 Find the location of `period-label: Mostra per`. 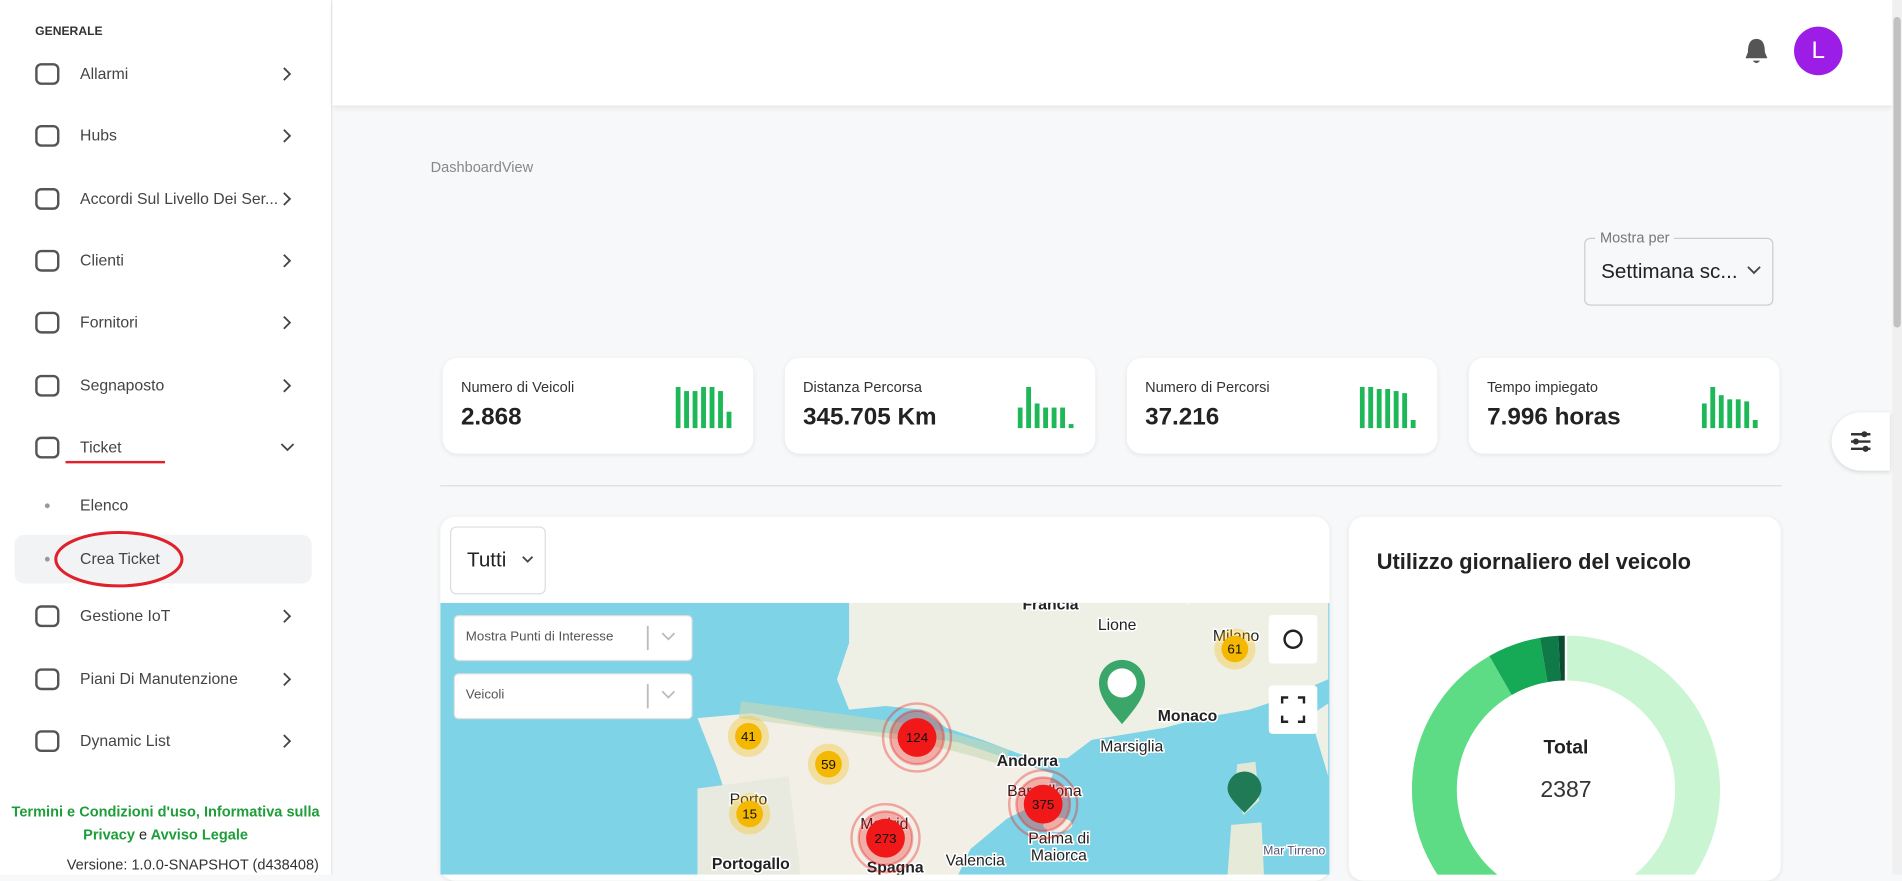

period-label: Mostra per is located at coordinates (1635, 238).